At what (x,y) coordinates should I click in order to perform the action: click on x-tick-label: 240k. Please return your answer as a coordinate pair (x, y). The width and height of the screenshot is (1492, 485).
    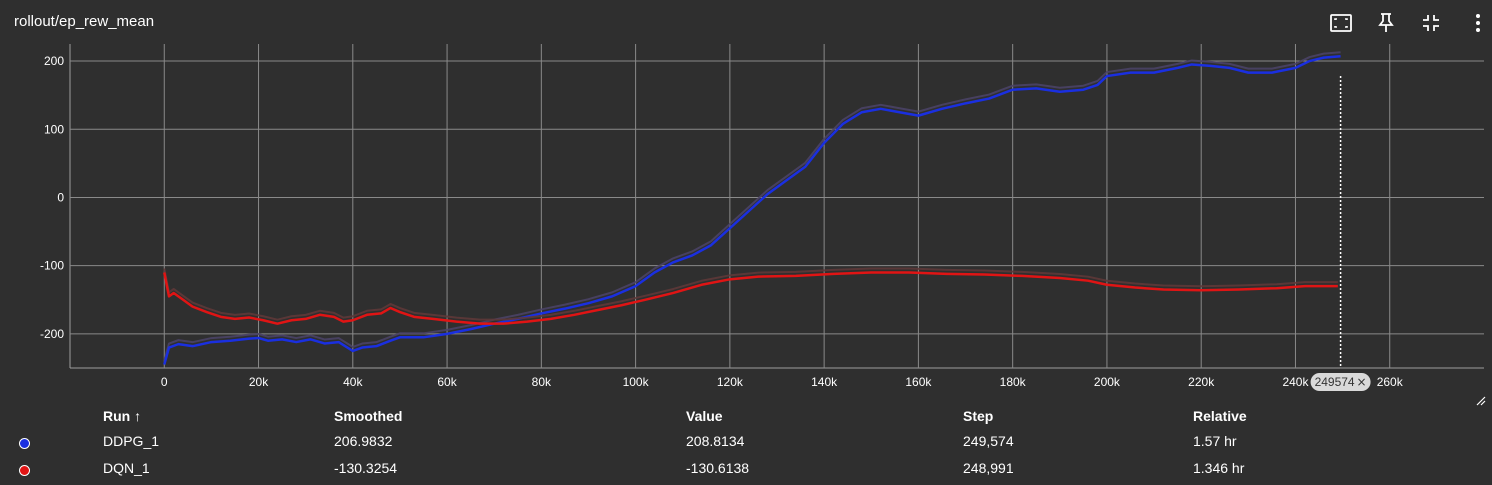
    Looking at the image, I should click on (1295, 382).